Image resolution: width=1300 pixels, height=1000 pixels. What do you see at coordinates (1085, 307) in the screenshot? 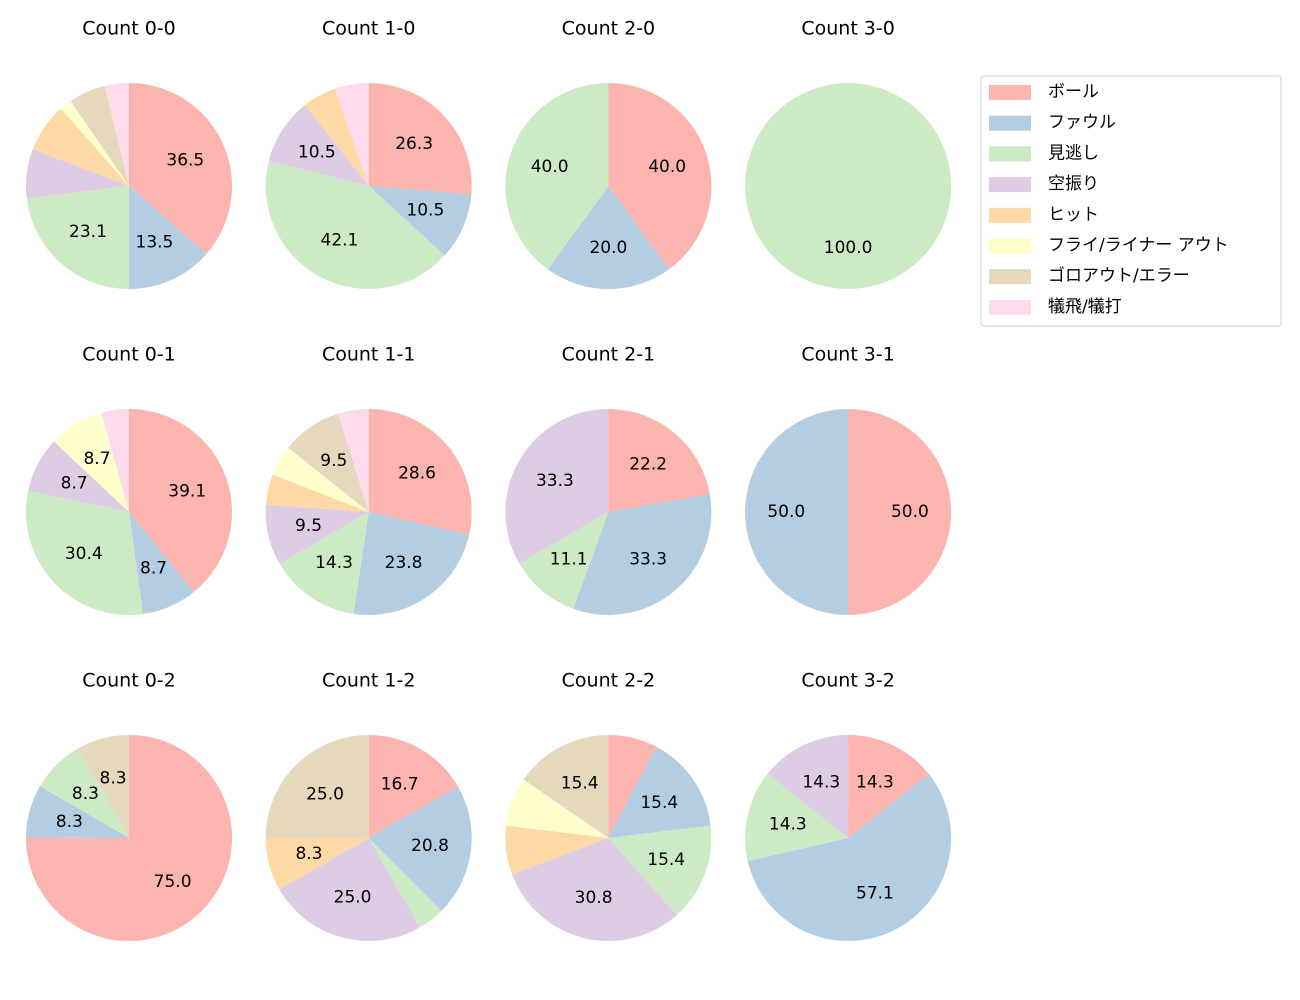
I see `legend-label: 犠飛/犠打` at bounding box center [1085, 307].